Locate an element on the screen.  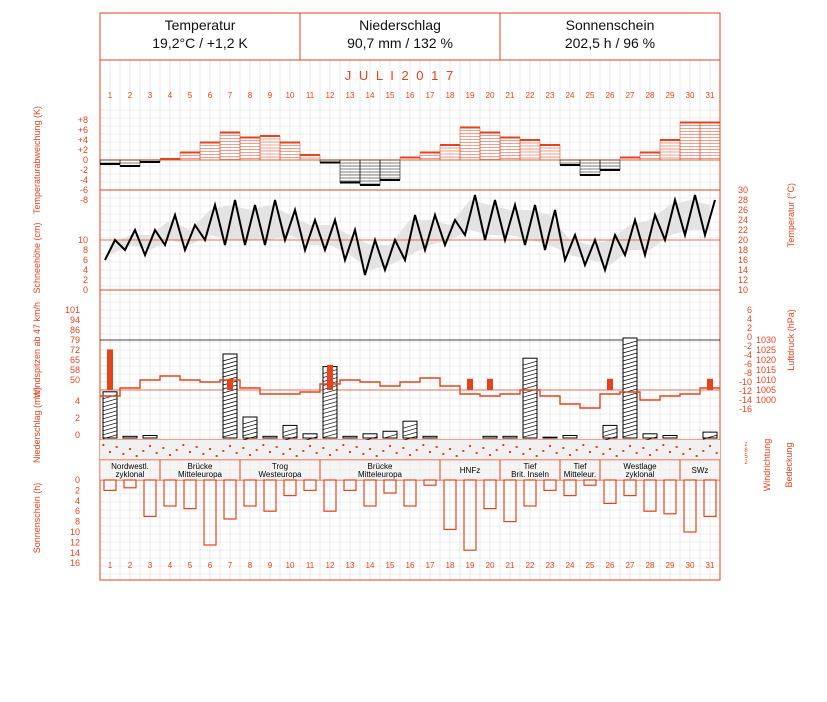
wind-direction-axis-label: Windrichtung is located at coordinates (767, 465).